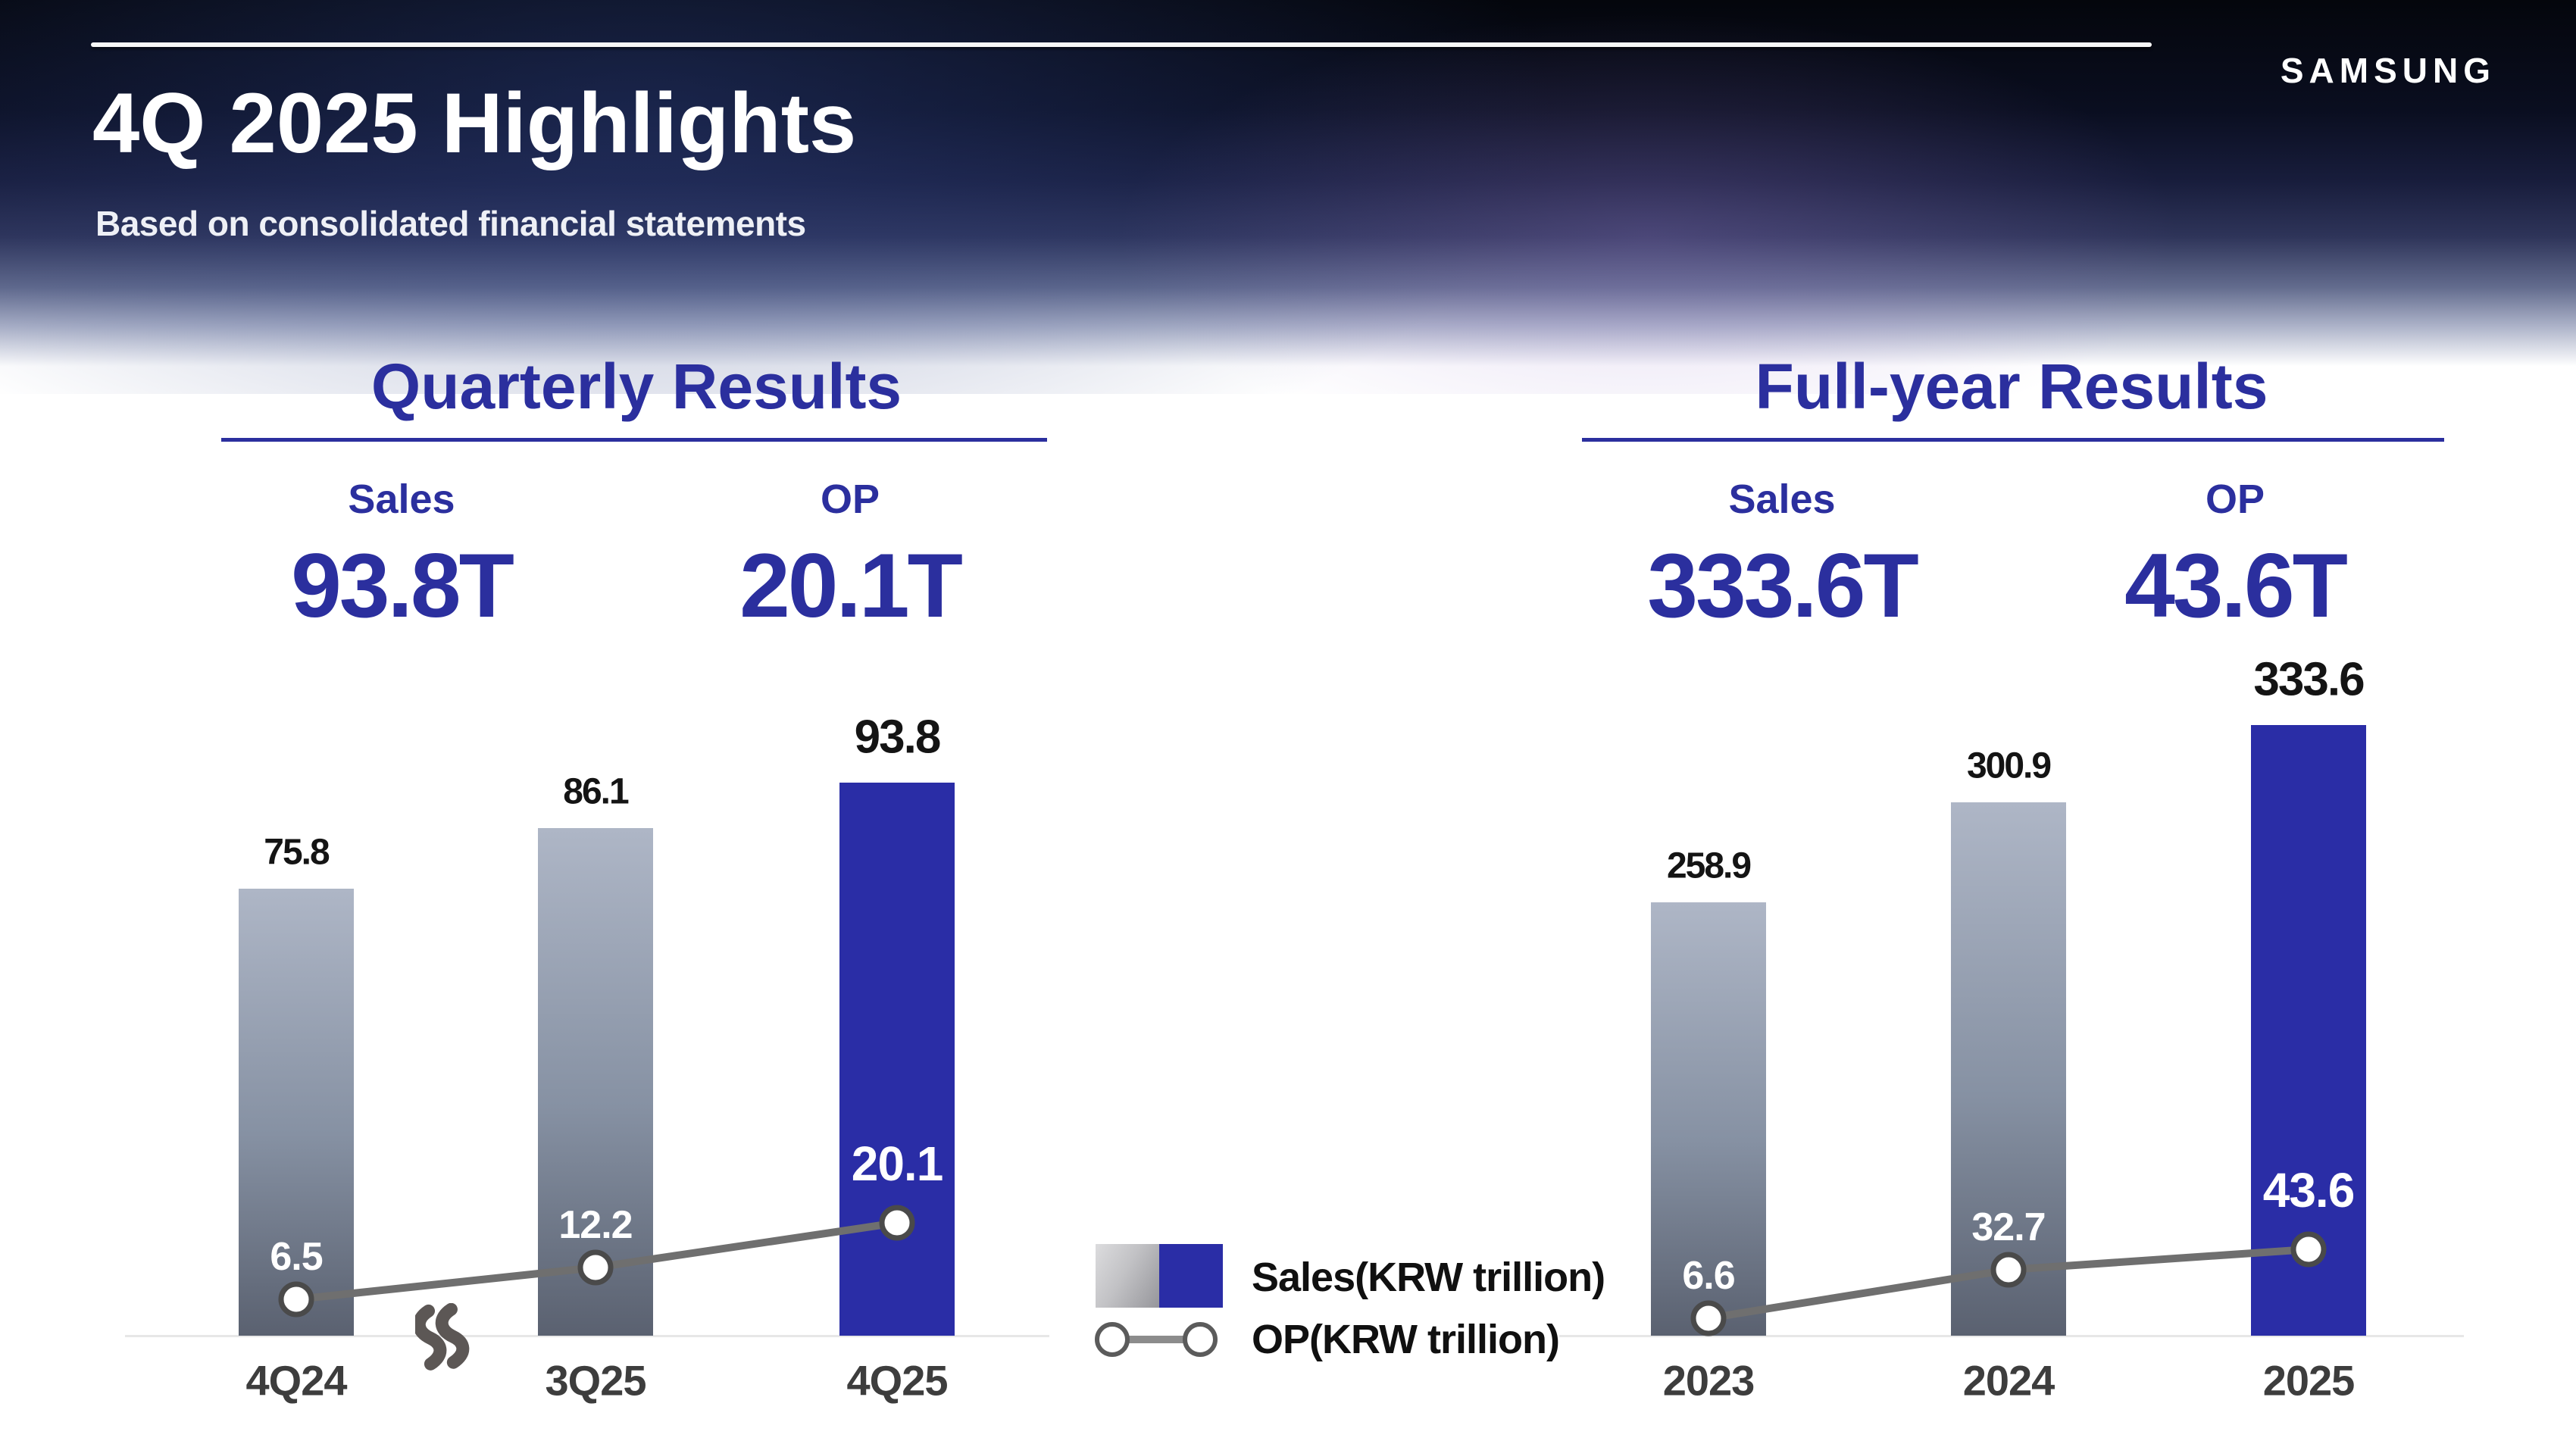  I want to click on axis-break-icon, so click(442, 1337).